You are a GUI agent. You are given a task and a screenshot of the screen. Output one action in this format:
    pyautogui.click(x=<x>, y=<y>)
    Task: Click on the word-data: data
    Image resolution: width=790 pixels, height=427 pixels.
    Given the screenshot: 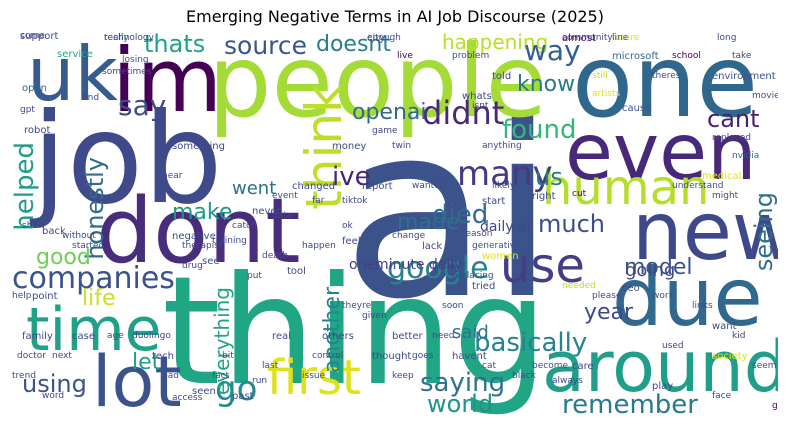 What is the action you would take?
    pyautogui.click(x=282, y=216)
    